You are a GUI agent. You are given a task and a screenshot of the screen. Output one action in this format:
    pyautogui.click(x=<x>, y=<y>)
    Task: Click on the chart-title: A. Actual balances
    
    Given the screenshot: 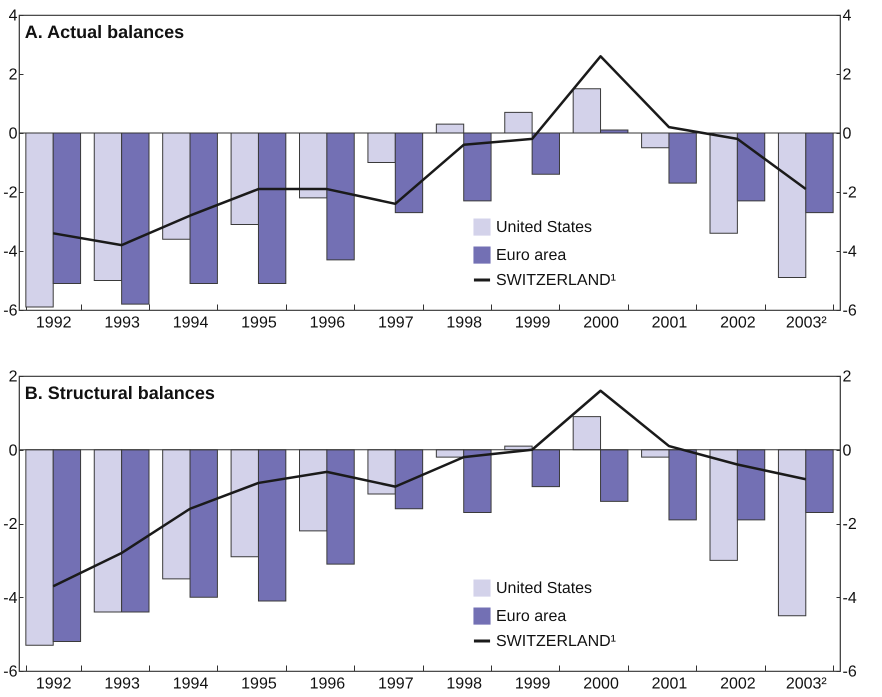 What is the action you would take?
    pyautogui.click(x=104, y=32)
    